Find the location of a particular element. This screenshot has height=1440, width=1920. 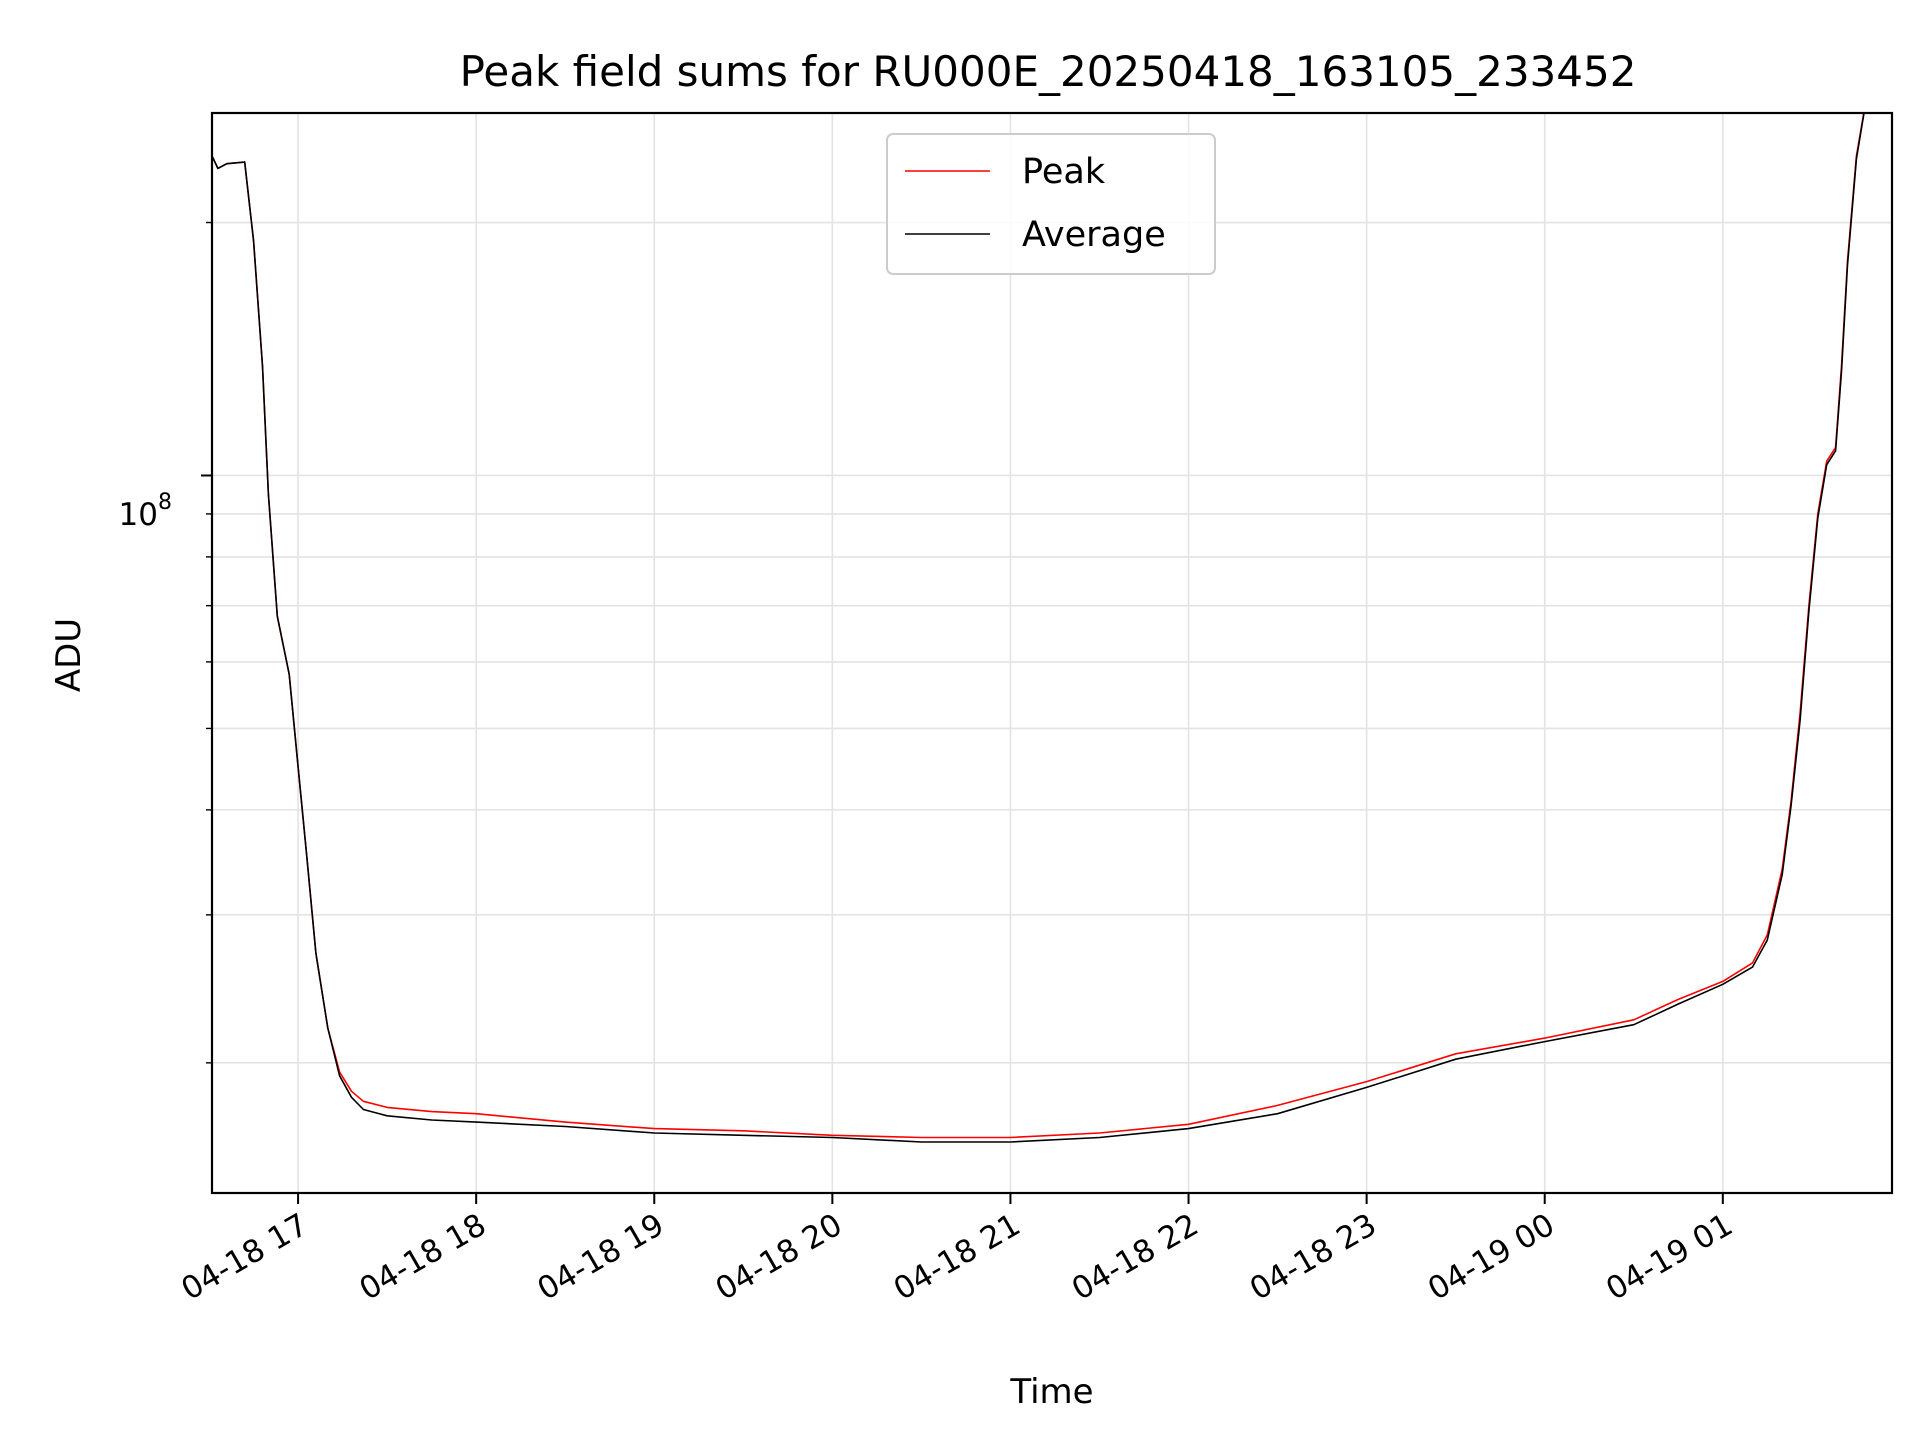

y-tick-label: 108 is located at coordinates (145, 511).